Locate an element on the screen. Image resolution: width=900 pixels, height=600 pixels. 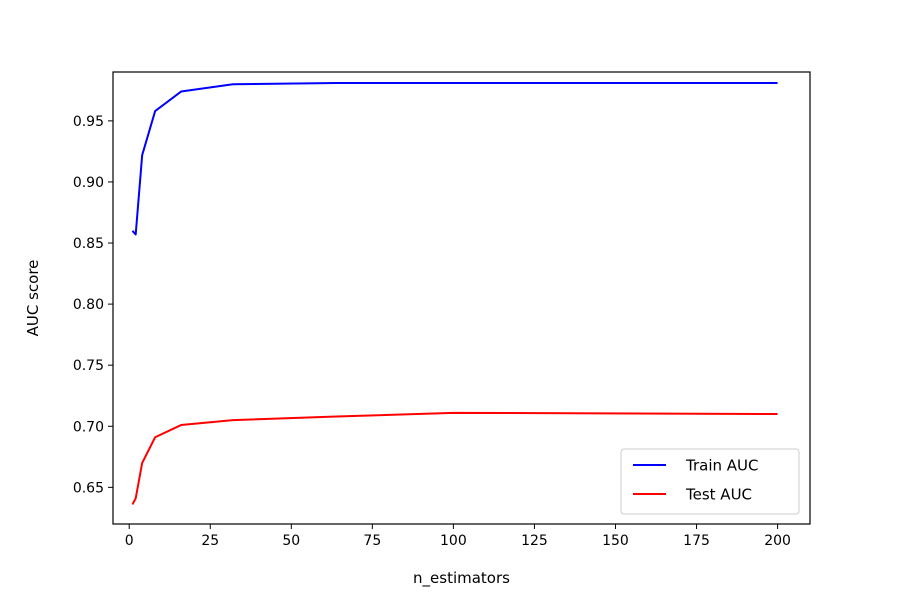
y-tick-label: 0.65 is located at coordinates (88, 488).